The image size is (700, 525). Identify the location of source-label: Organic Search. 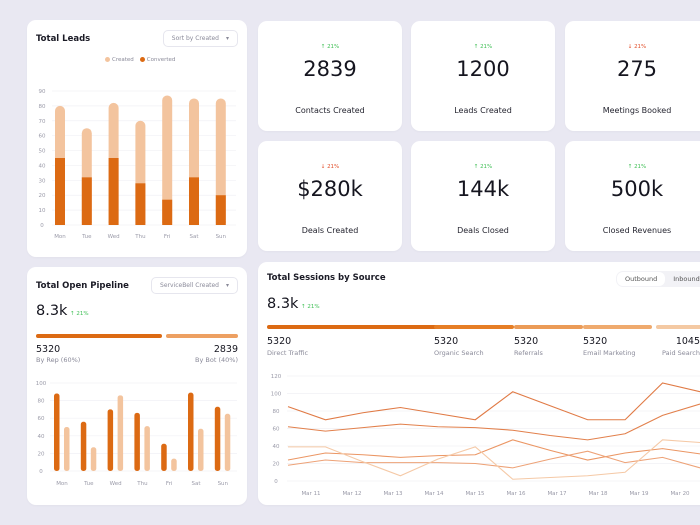
(459, 353).